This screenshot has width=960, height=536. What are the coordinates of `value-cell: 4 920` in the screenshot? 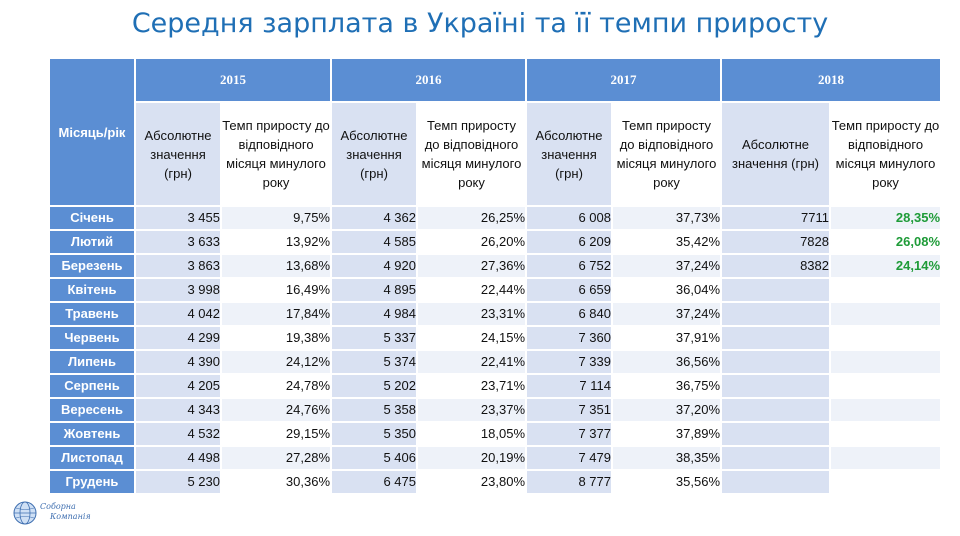 It's located at (375, 267).